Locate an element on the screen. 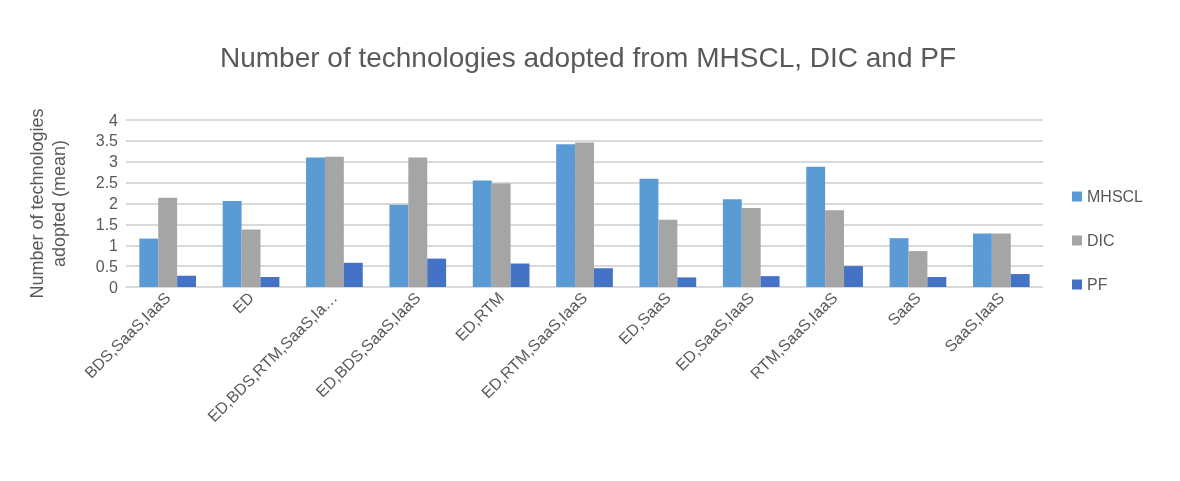 Image resolution: width=1180 pixels, height=481 pixels. y-tick-label: 0 is located at coordinates (114, 287).